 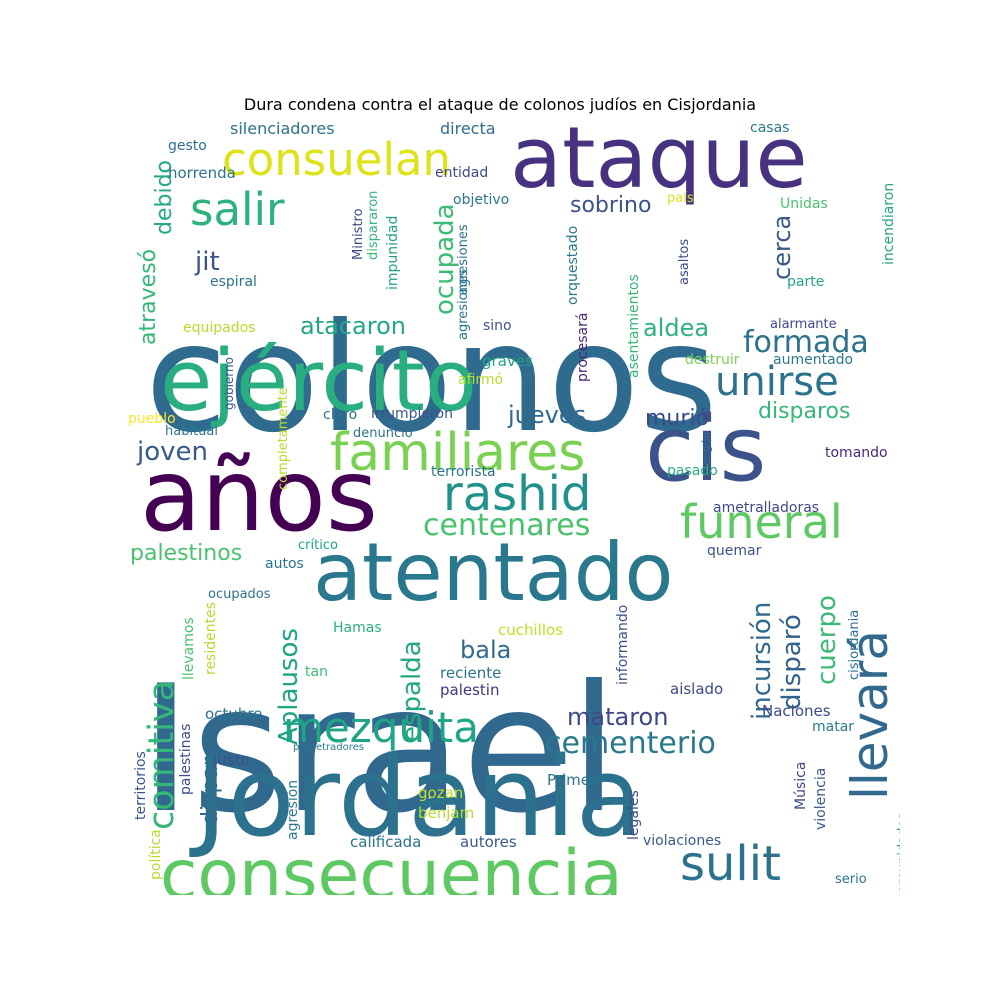 What do you see at coordinates (152, 419) in the screenshot?
I see `word-pueblo-61: pueblo` at bounding box center [152, 419].